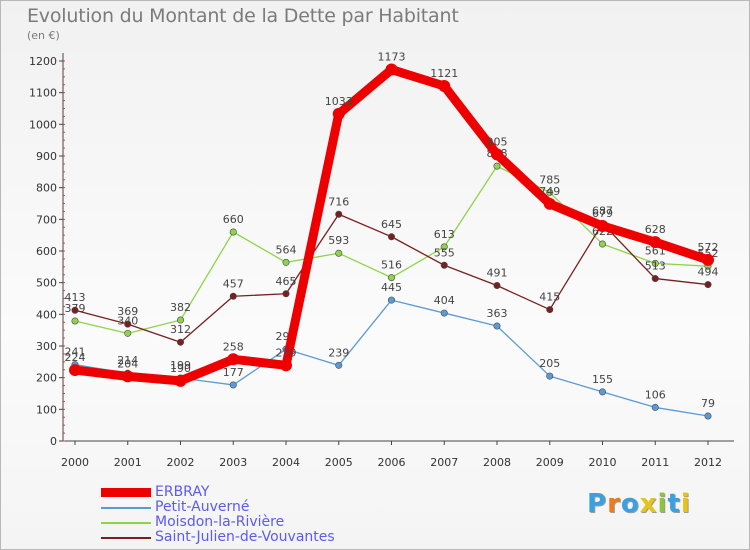 The image size is (750, 550). I want to click on legend-item-petit-auvern-: Petit-Auverné, so click(218, 507).